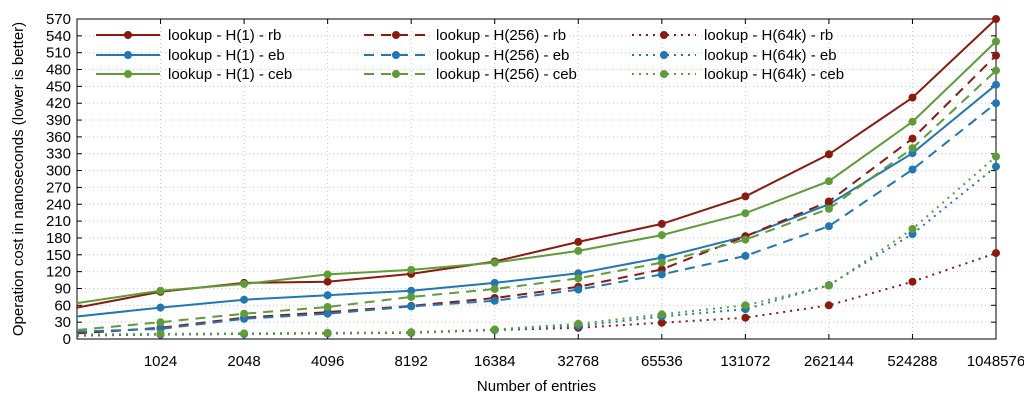  Describe the element at coordinates (58, 103) in the screenshot. I see `y-tick-label: 420` at that location.